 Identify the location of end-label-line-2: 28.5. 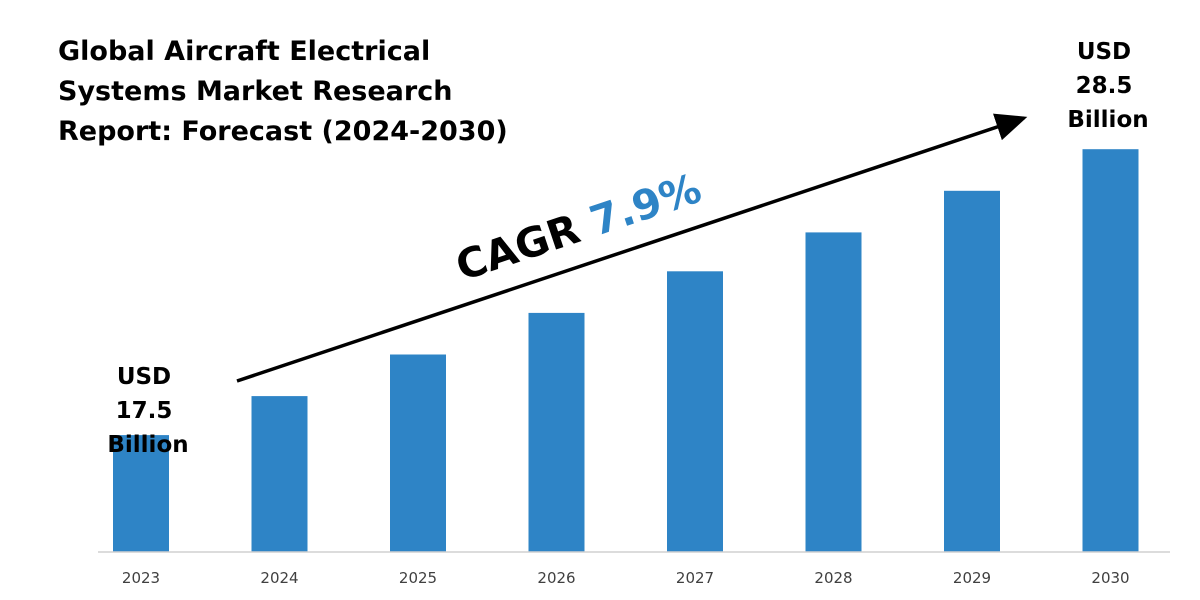
(1104, 86).